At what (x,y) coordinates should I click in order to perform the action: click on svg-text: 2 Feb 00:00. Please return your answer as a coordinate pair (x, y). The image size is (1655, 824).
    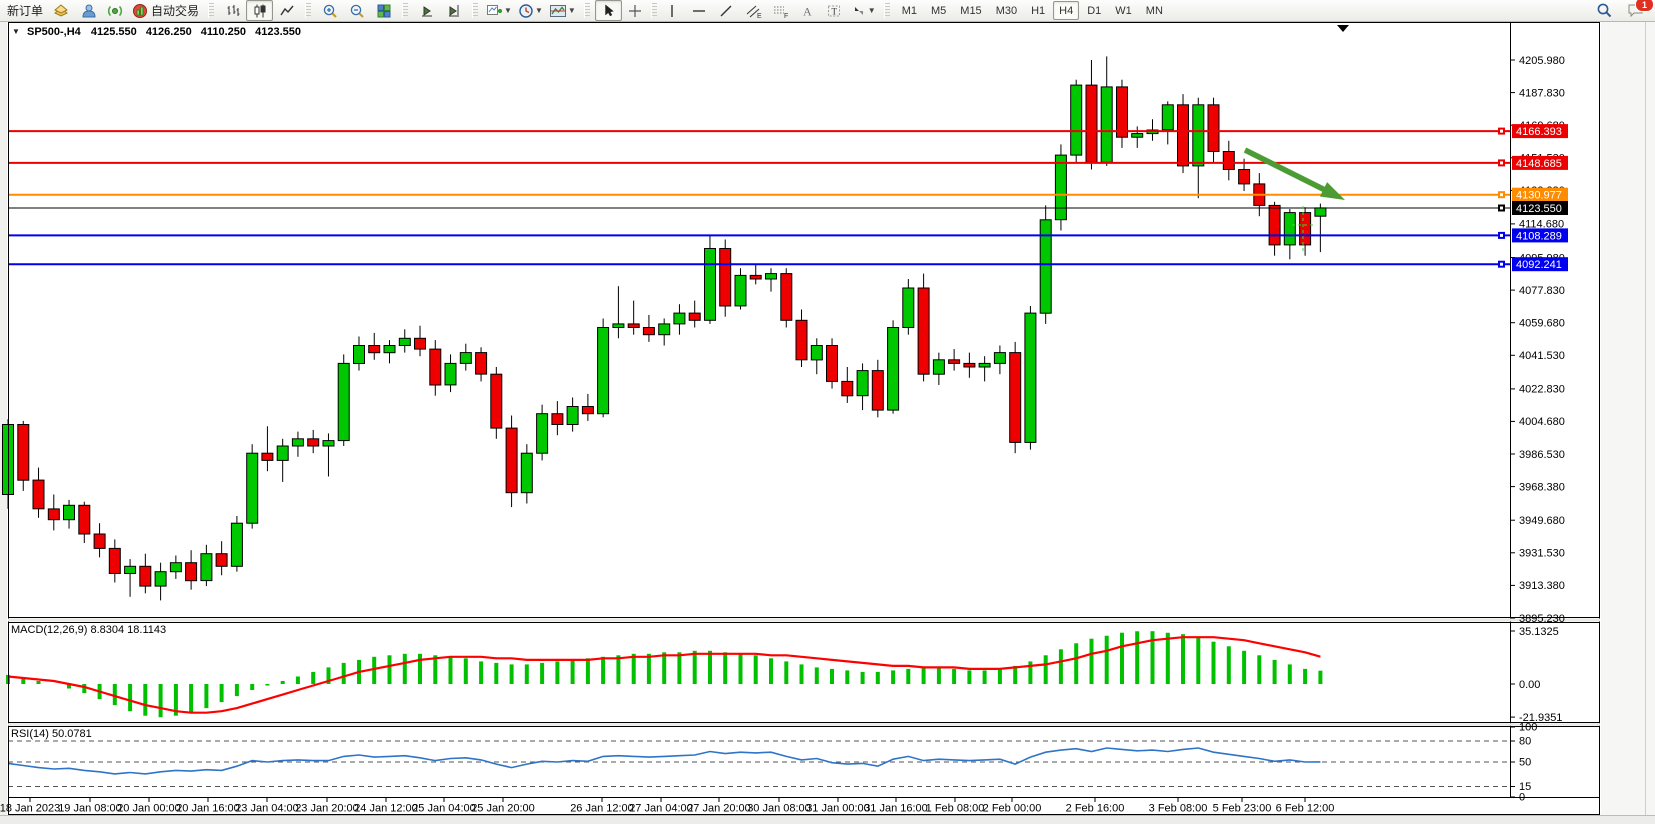
    Looking at the image, I should click on (1012, 809).